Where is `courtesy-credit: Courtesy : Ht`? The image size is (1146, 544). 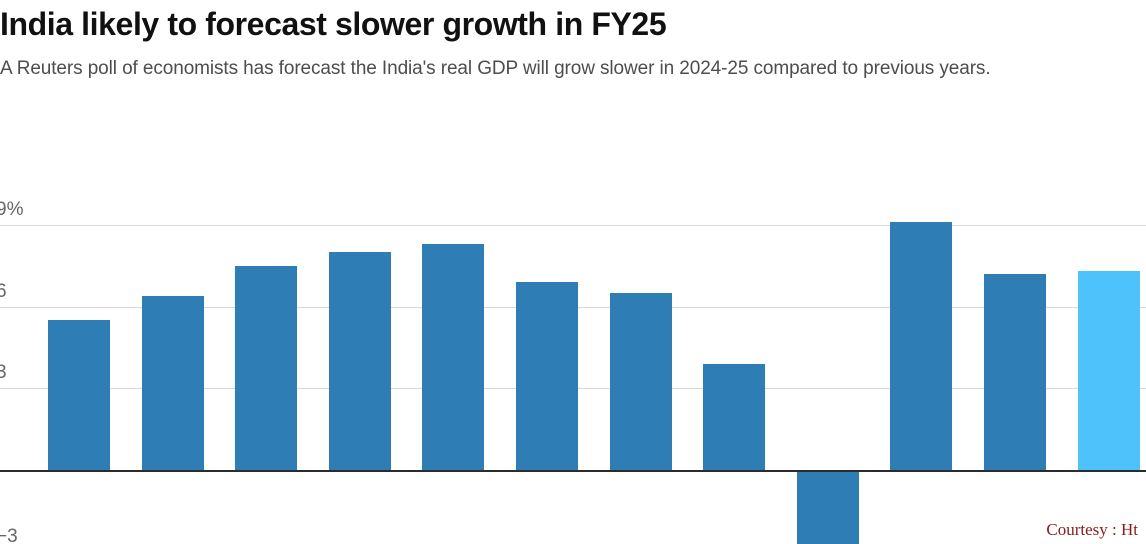 courtesy-credit: Courtesy : Ht is located at coordinates (1092, 529).